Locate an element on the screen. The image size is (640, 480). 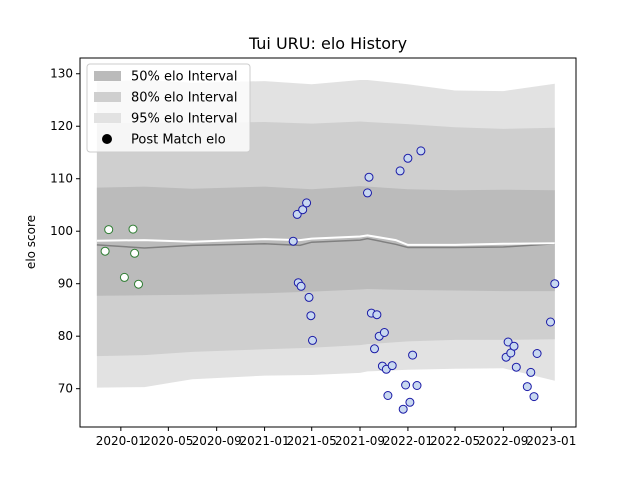
y-tick-label: 100 is located at coordinates (61, 231).